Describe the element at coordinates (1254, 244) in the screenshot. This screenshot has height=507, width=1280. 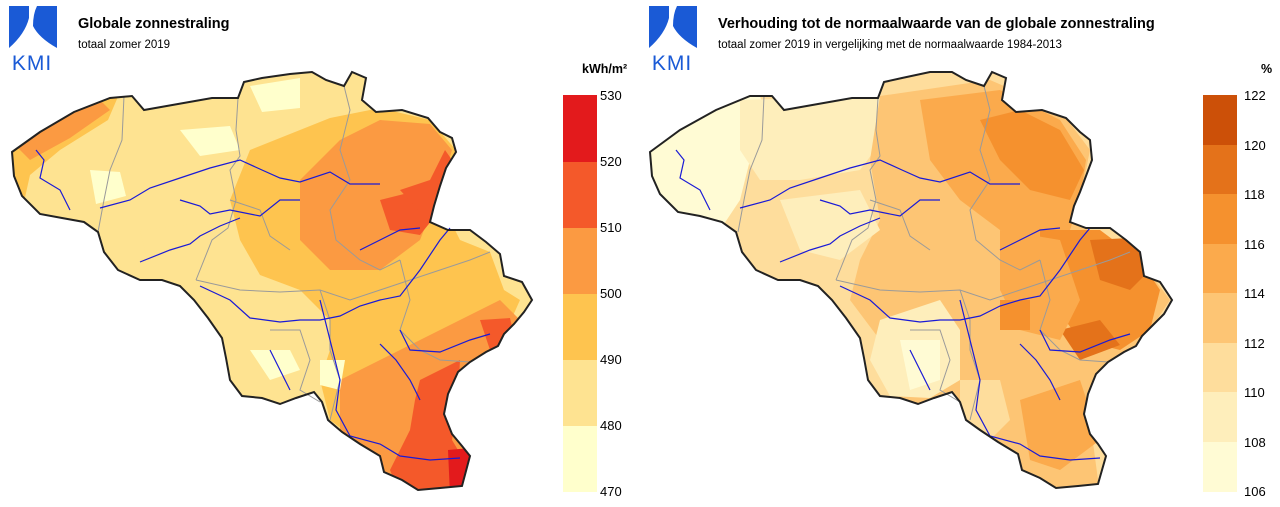
I see `legend-tick: 116` at that location.